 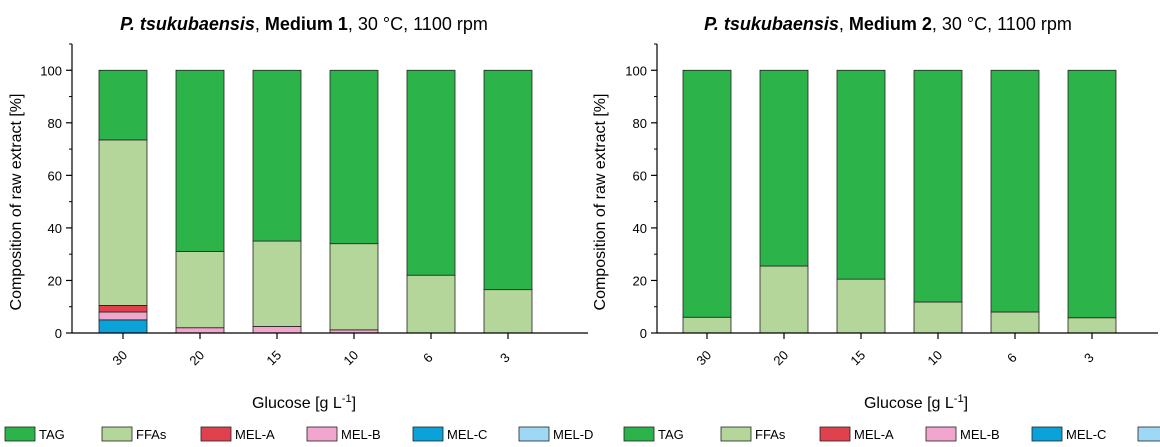 I want to click on legend: TAG FFAs MEL-A MEL-B MEL-C MEL-D, so click(x=298, y=434).